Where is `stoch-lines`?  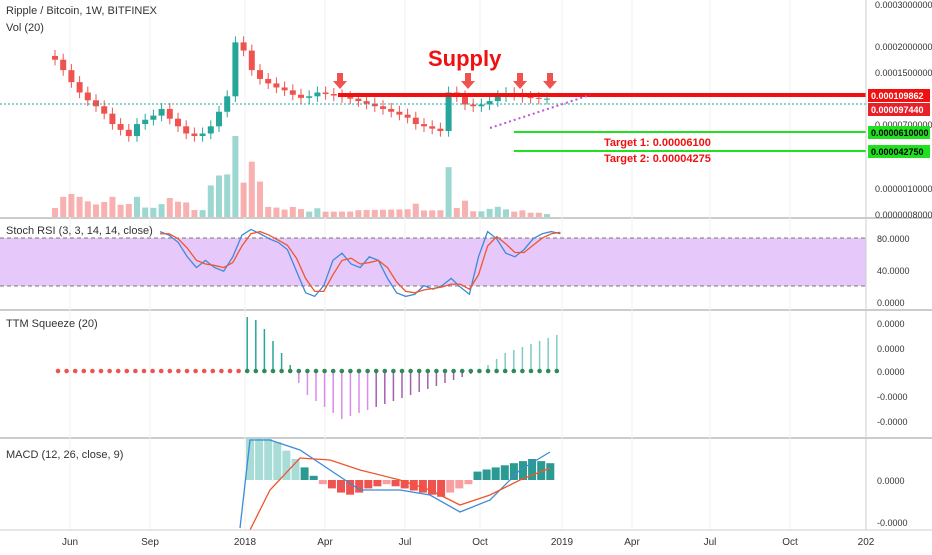
stoch-lines is located at coordinates (360, 263).